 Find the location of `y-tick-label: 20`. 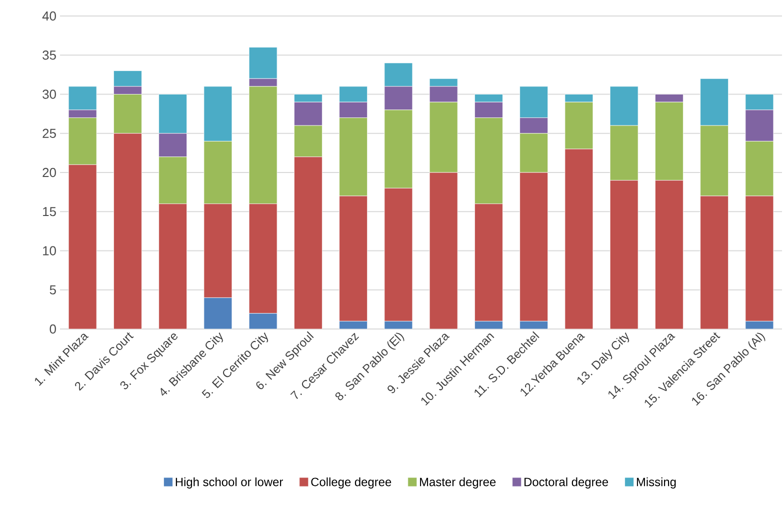

y-tick-label: 20 is located at coordinates (49, 173).